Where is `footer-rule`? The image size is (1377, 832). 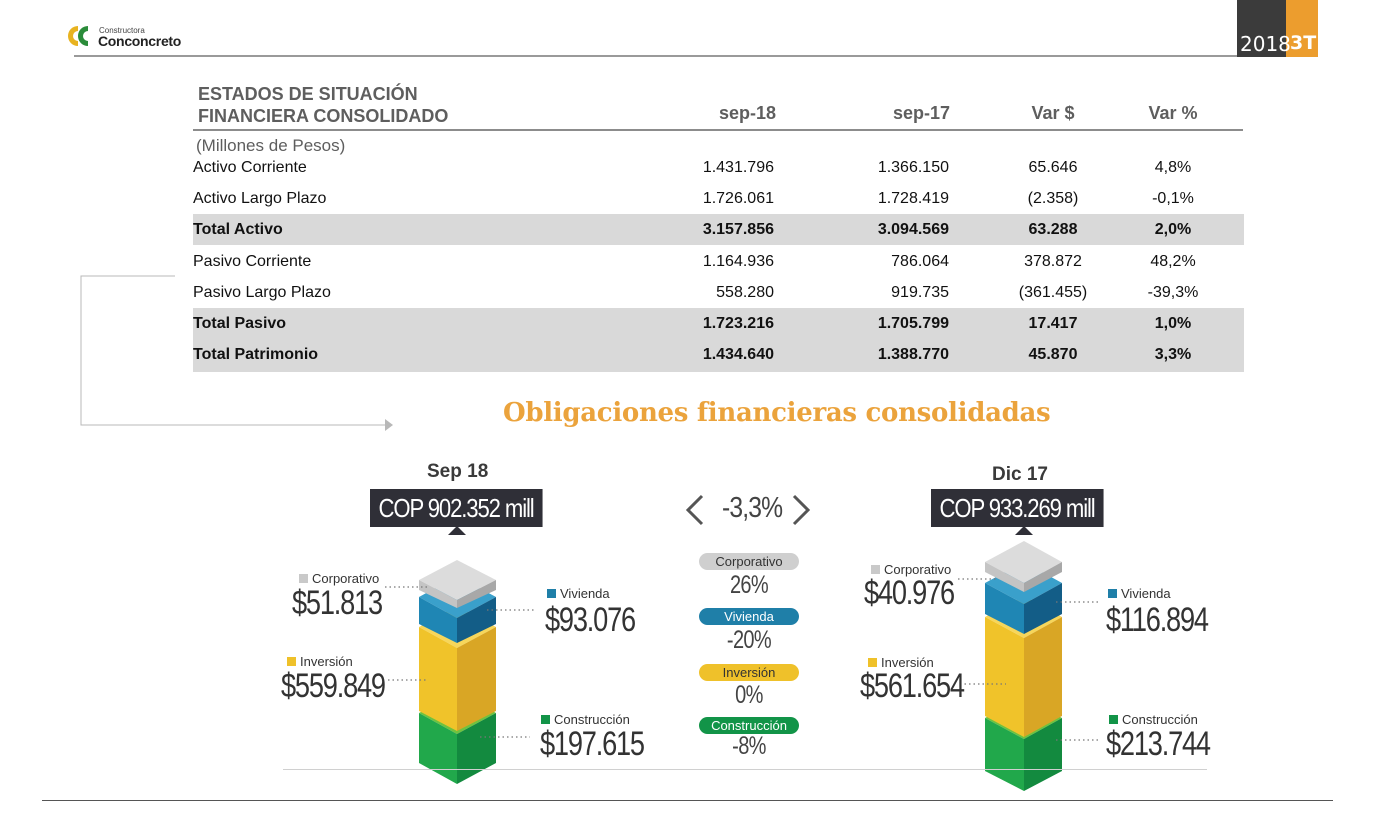 footer-rule is located at coordinates (687, 800).